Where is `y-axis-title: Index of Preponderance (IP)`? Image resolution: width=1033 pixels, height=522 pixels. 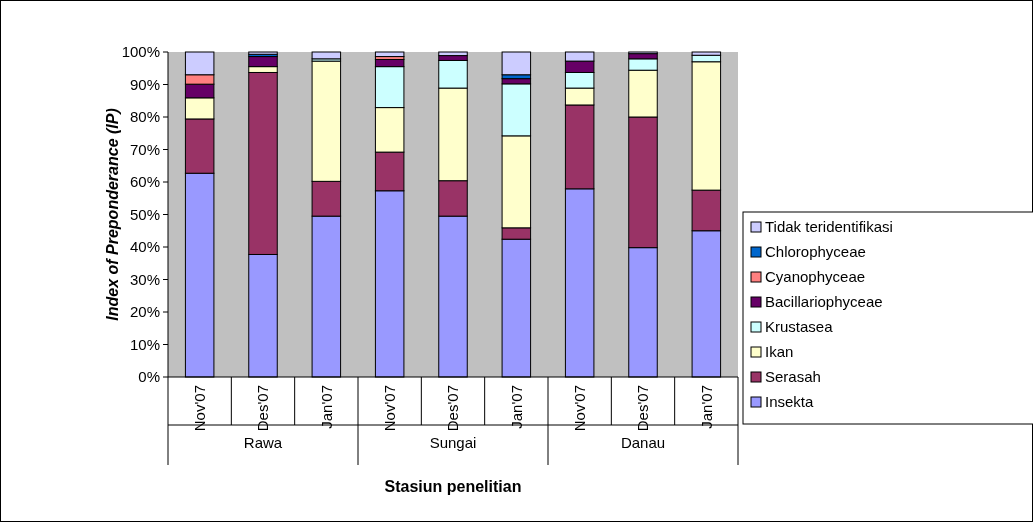
y-axis-title: Index of Preponderance (IP) is located at coordinates (112, 214).